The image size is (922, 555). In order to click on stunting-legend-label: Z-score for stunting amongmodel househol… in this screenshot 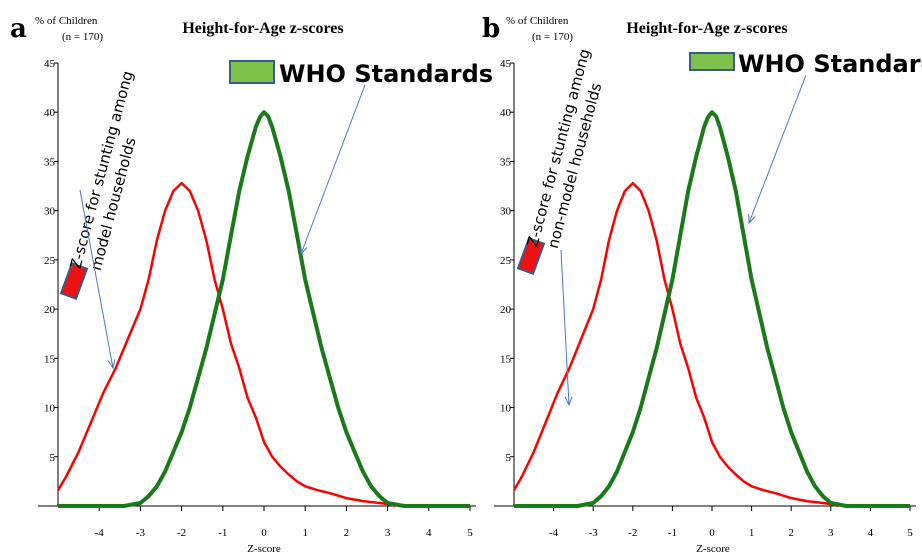, I will do `click(111, 172)`.